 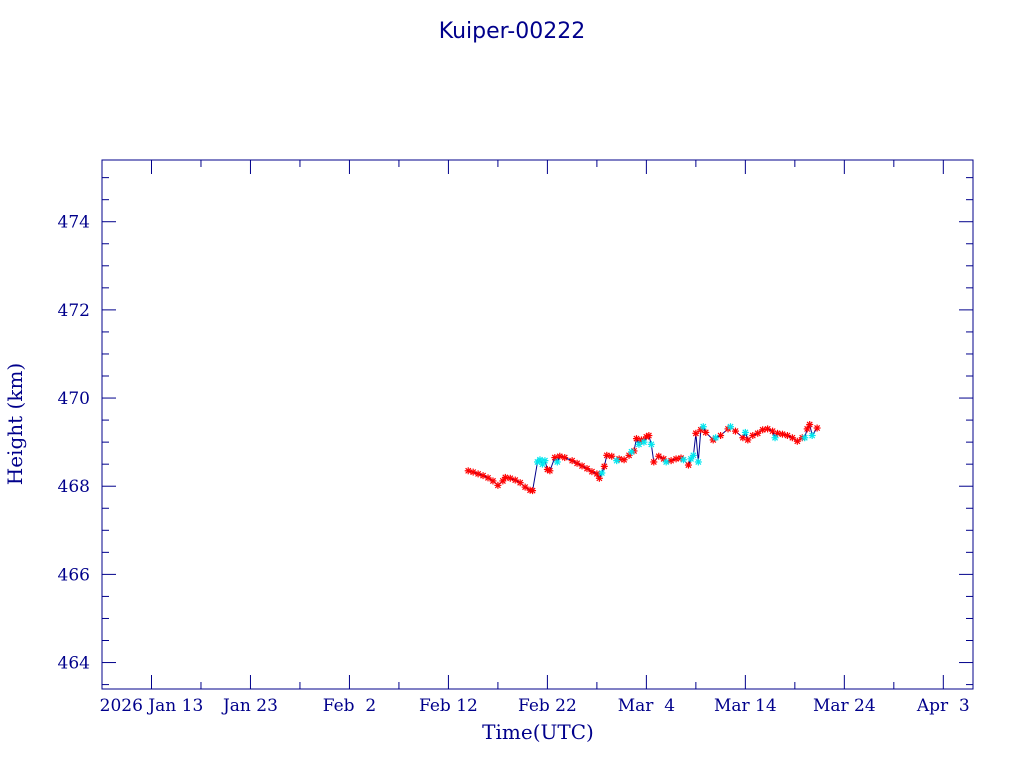 I want to click on x-tick-label: 2026 Jan 13, so click(x=152, y=706).